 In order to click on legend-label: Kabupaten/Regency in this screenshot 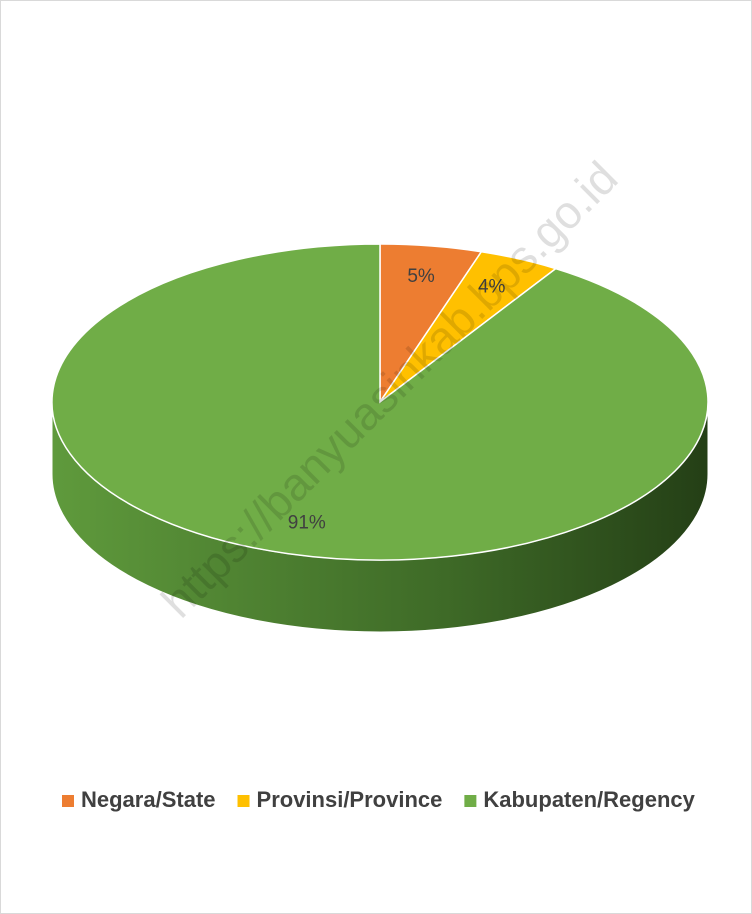, I will do `click(589, 799)`.